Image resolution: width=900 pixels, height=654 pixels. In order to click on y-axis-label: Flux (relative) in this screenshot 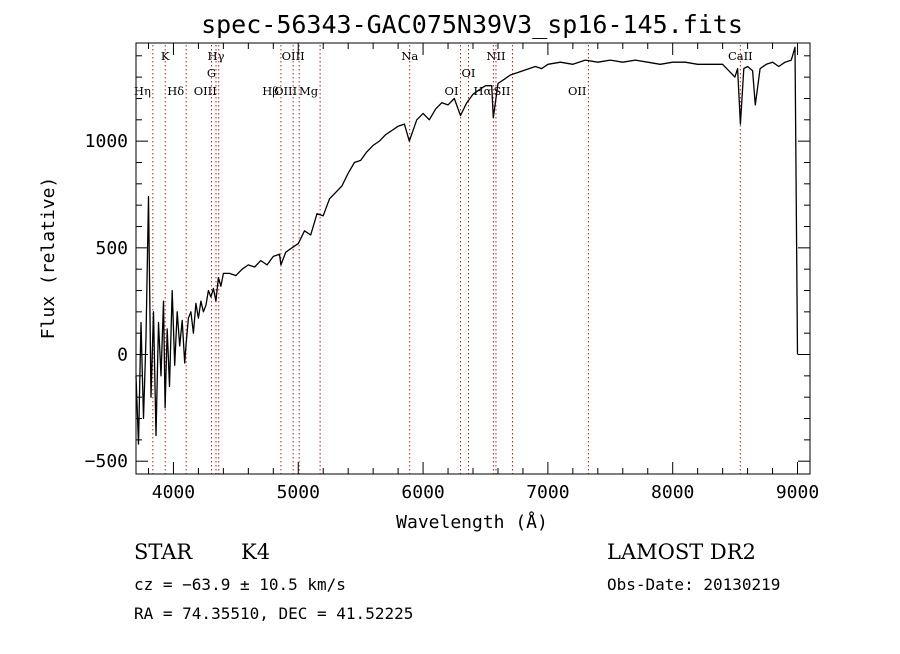, I will do `click(48, 258)`.